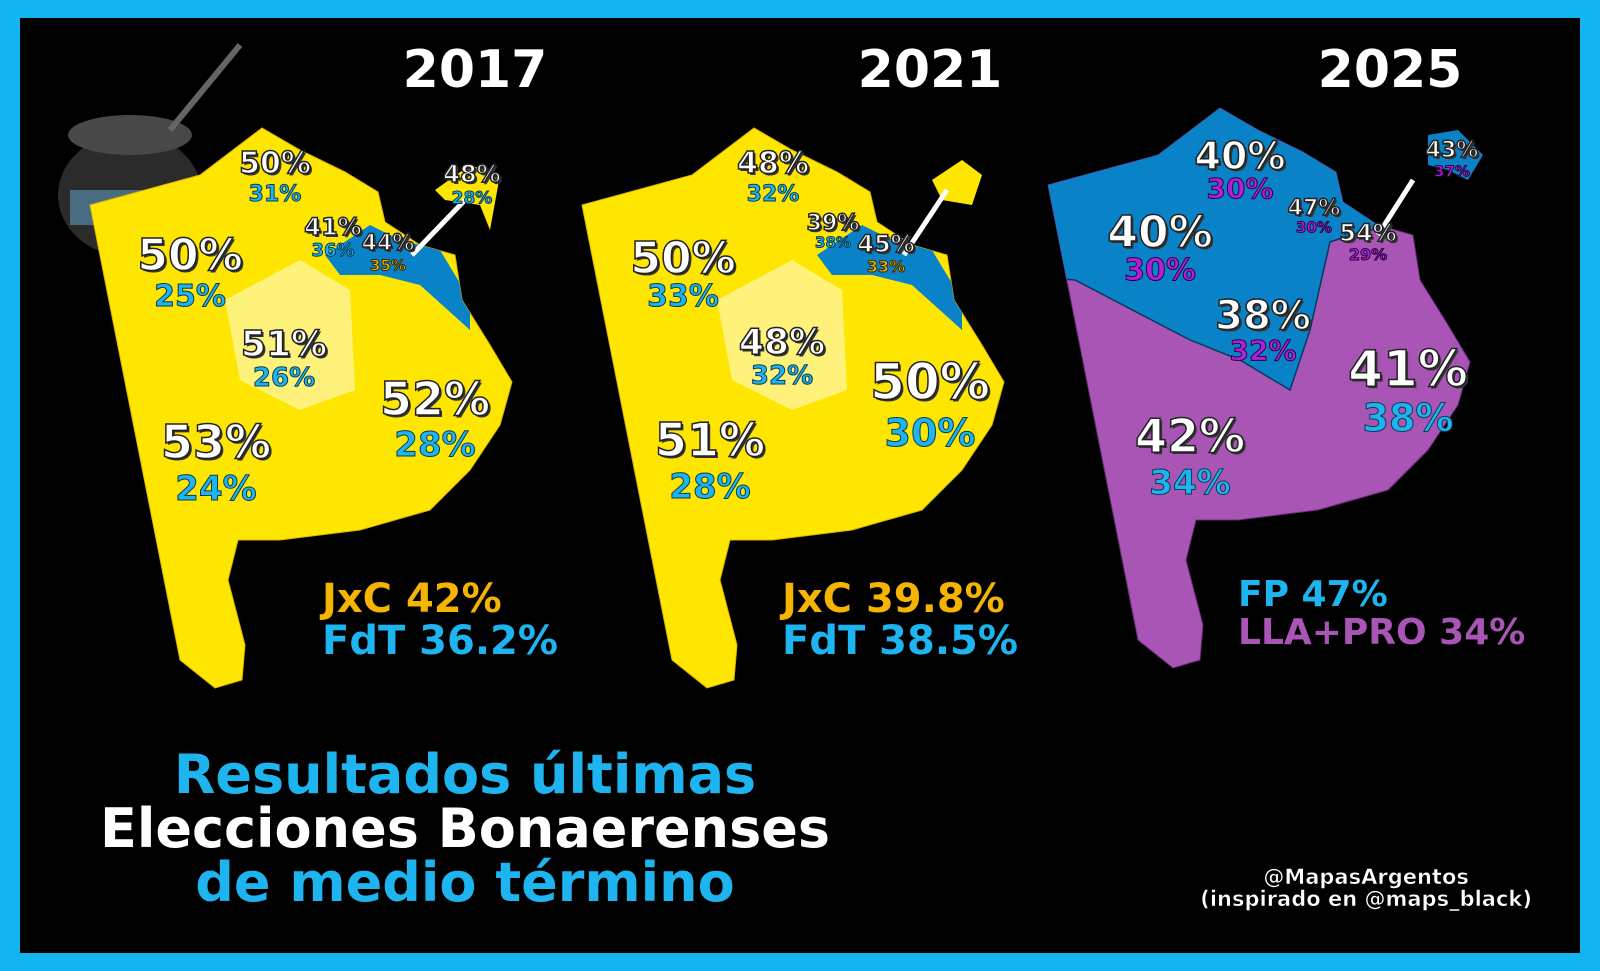 The width and height of the screenshot is (1600, 971). What do you see at coordinates (475, 70) in the screenshot?
I see `year-2017: 2017` at bounding box center [475, 70].